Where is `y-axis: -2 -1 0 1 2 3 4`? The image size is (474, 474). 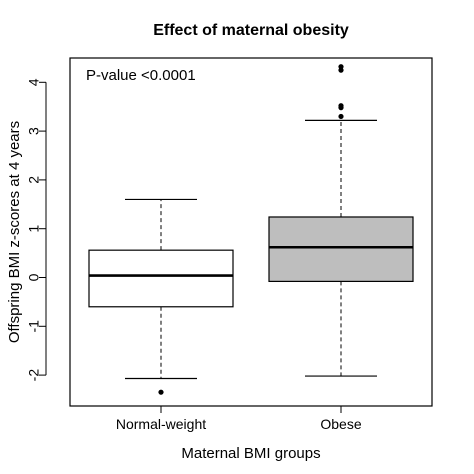
y-axis: -2 -1 0 1 2 3 4 is located at coordinates (36, 230).